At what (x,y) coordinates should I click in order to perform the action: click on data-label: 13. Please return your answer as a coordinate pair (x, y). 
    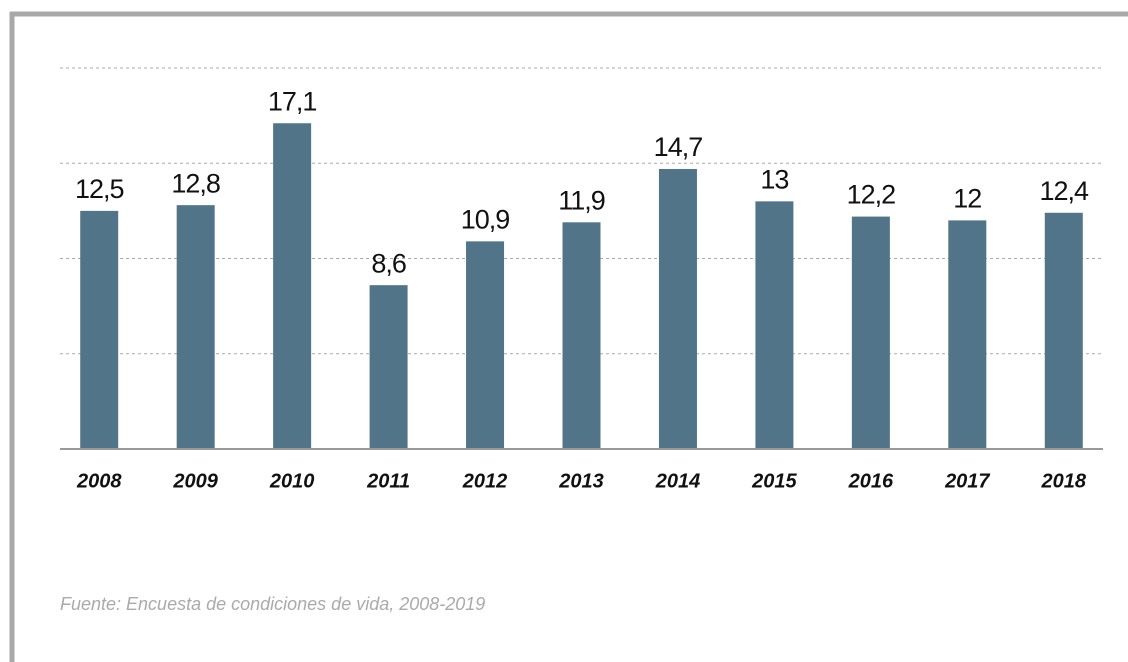
    Looking at the image, I should click on (774, 179).